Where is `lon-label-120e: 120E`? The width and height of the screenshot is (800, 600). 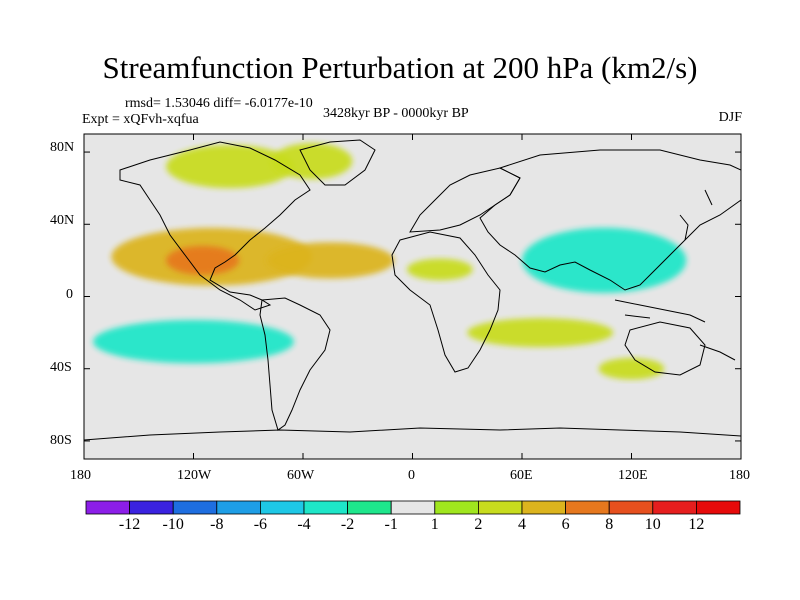
lon-label-120e: 120E is located at coordinates (633, 475).